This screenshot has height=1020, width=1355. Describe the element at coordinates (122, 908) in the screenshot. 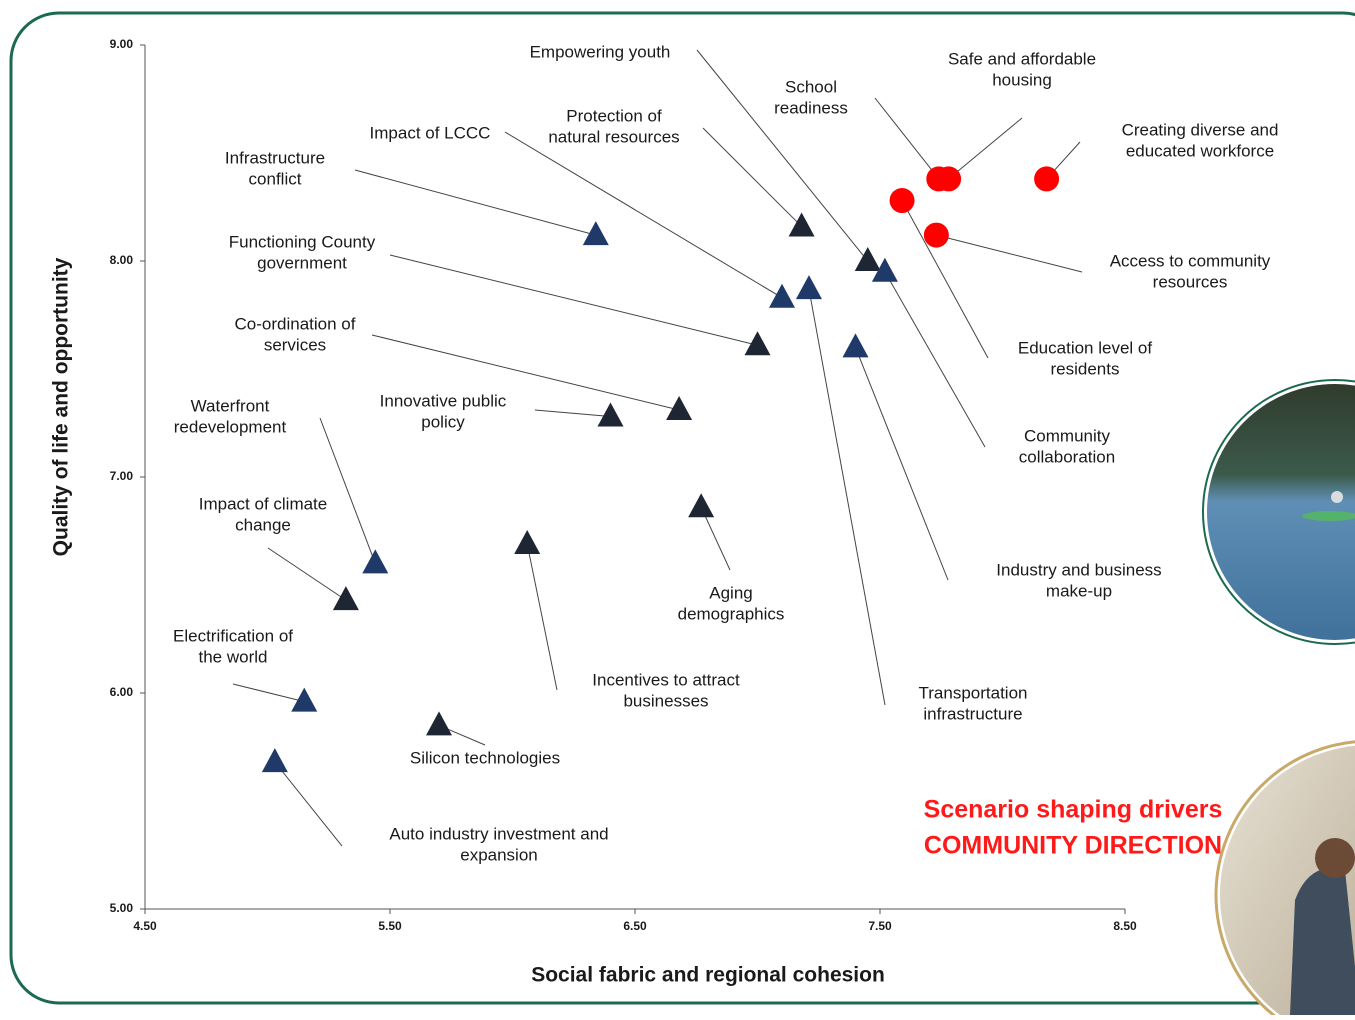

I see `y-tick-label: 5.00` at that location.